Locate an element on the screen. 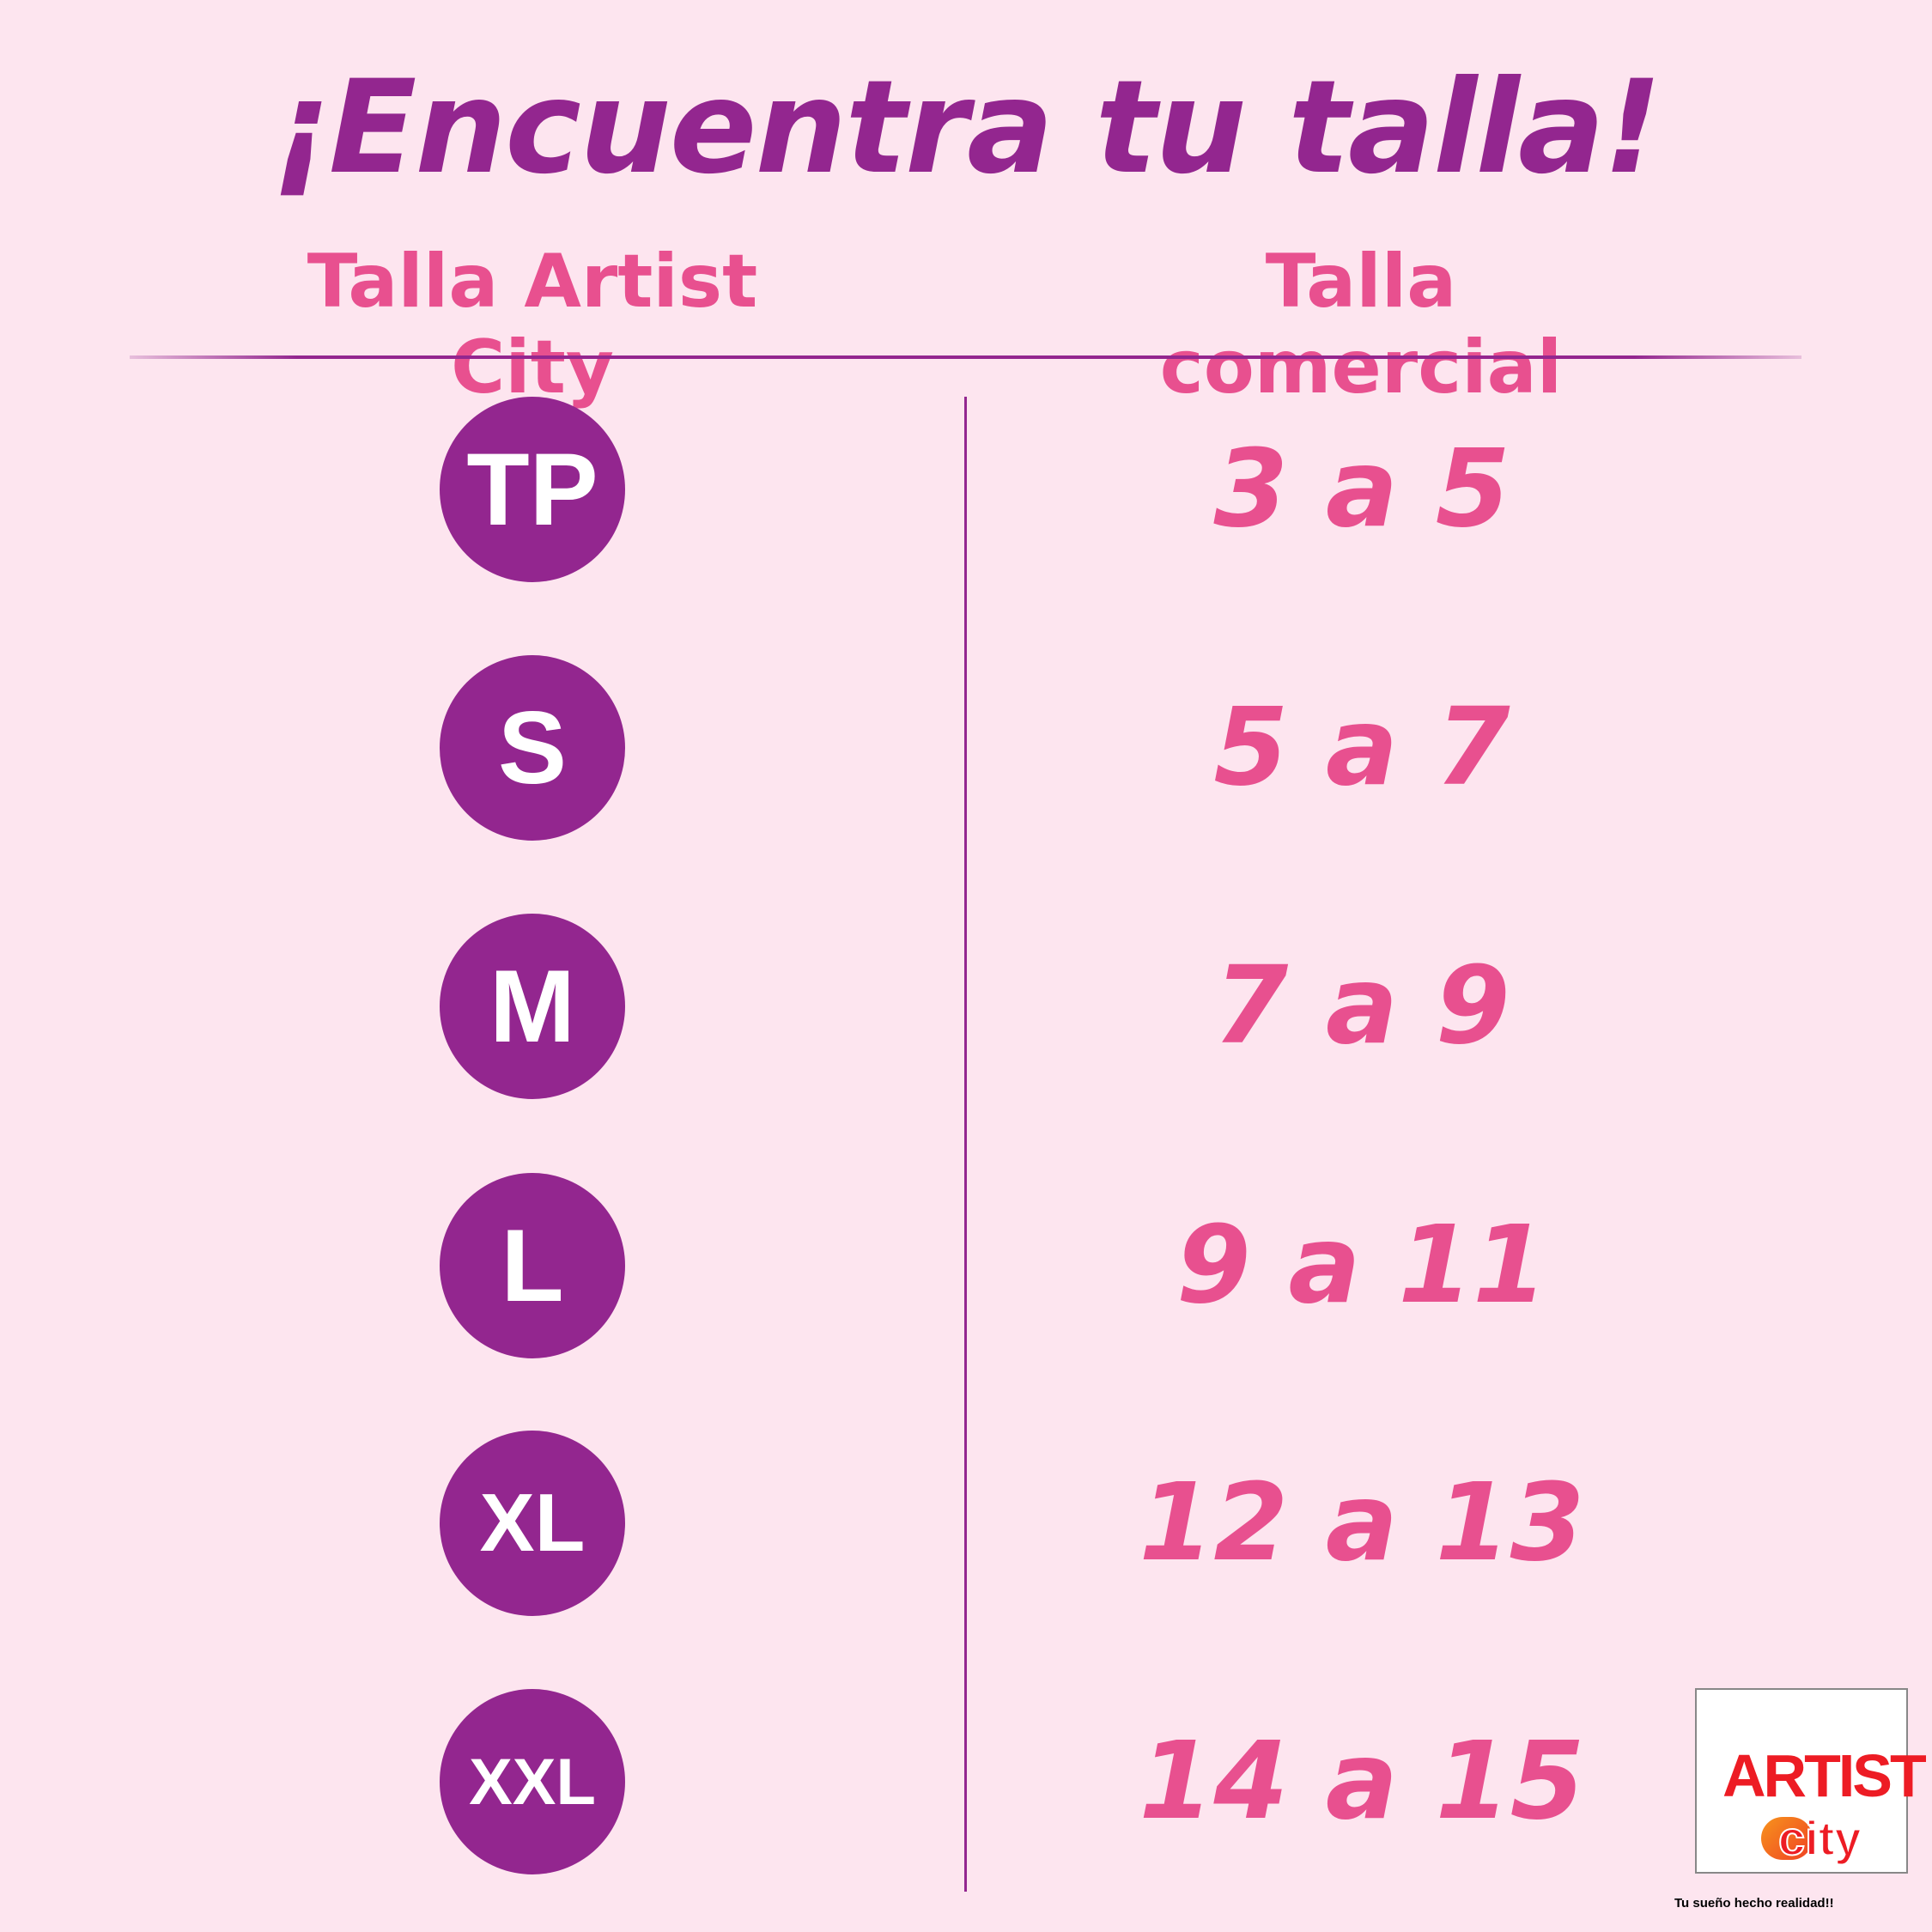  logo-city-text: city is located at coordinates (1820, 1838).